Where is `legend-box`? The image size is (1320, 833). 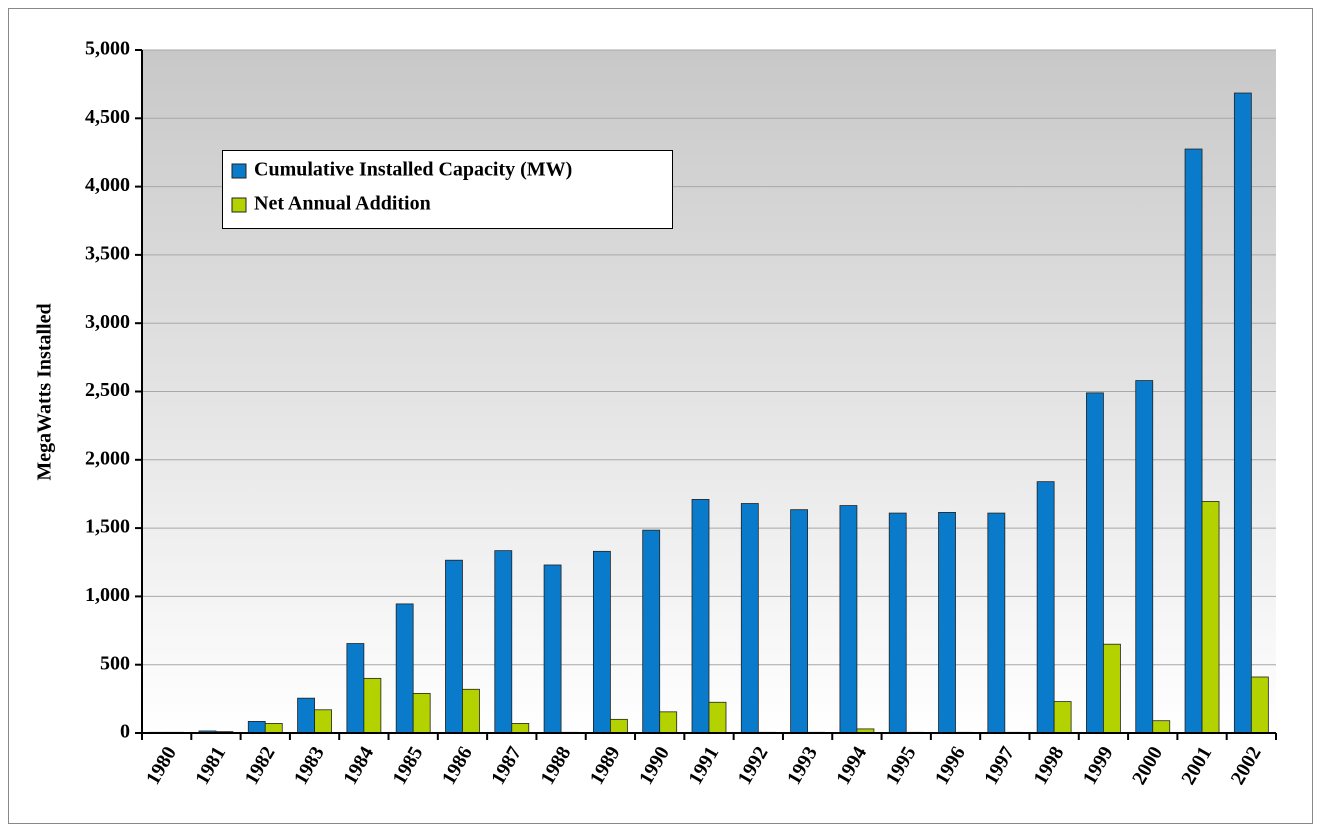
legend-box is located at coordinates (447, 189).